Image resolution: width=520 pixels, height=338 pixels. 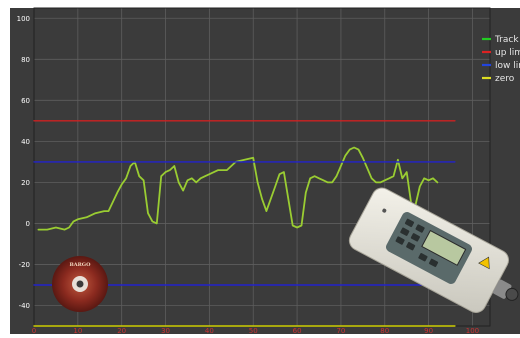 What do you see at coordinates (484, 263) in the screenshot?
I see `warning-triangle-icon` at bounding box center [484, 263].